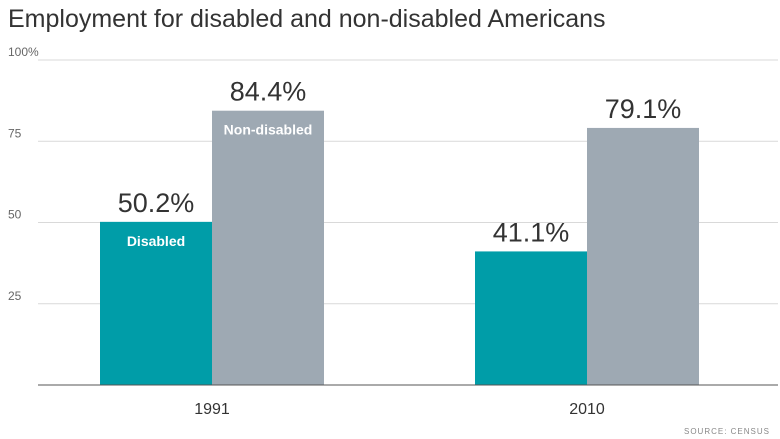 The height and width of the screenshot is (439, 780). What do you see at coordinates (156, 241) in the screenshot?
I see `series-label: Disabled` at bounding box center [156, 241].